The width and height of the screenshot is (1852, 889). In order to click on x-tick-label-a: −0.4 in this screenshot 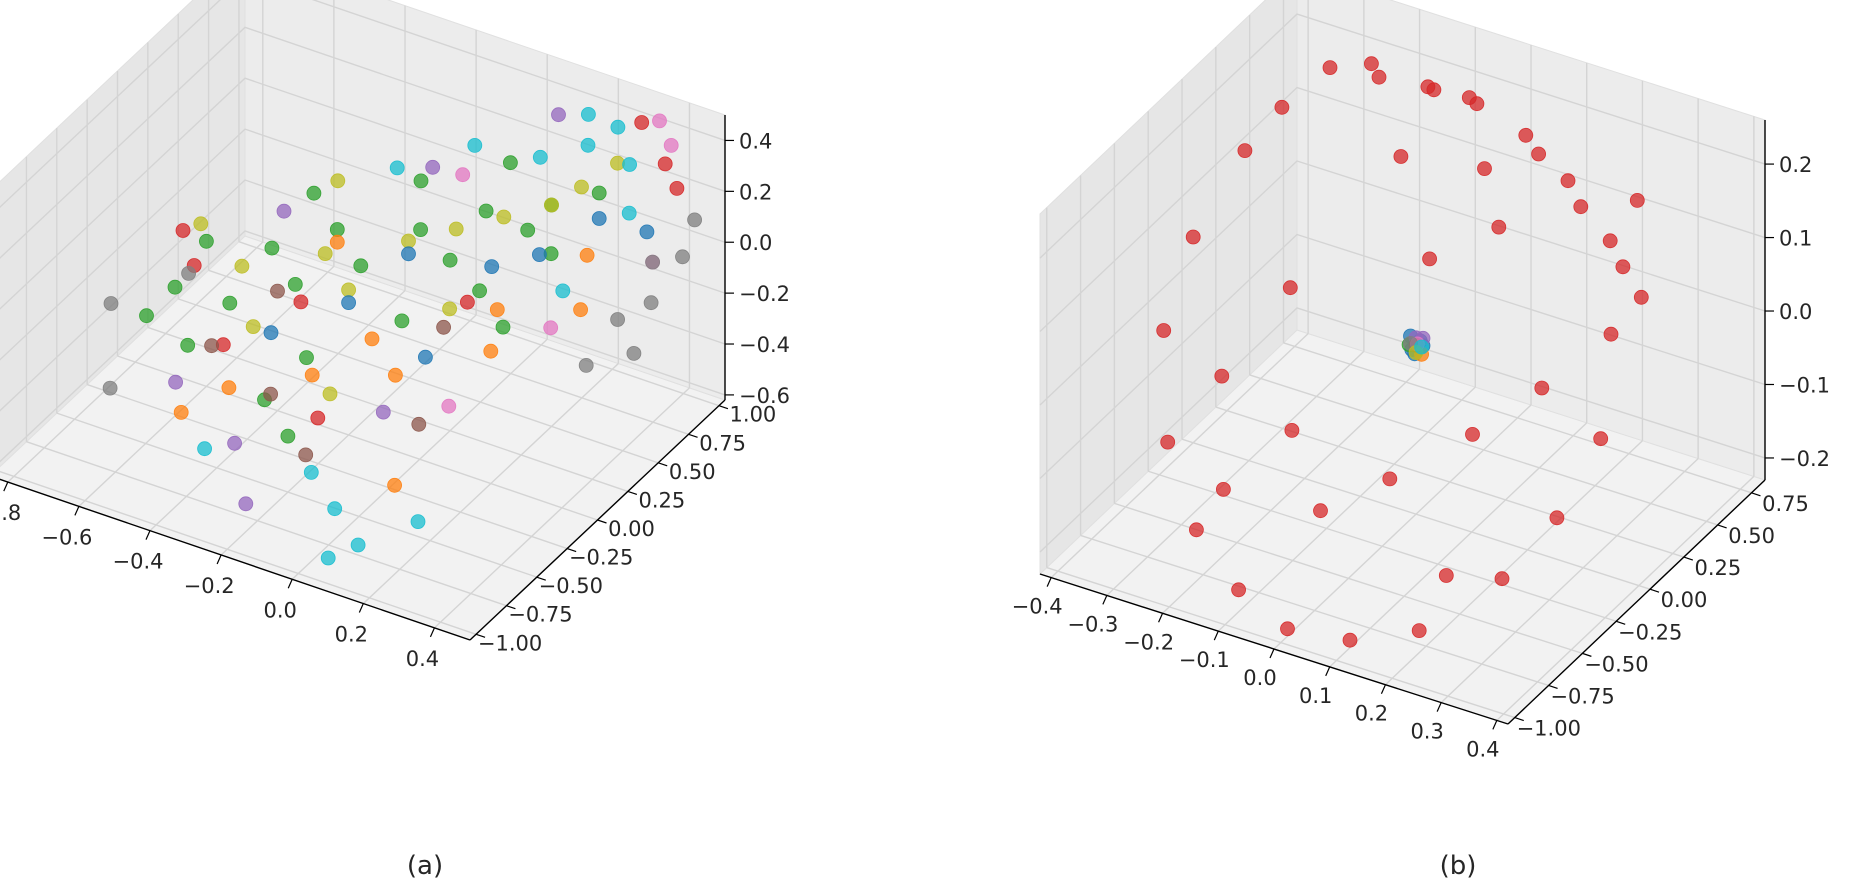, I will do `click(138, 562)`.